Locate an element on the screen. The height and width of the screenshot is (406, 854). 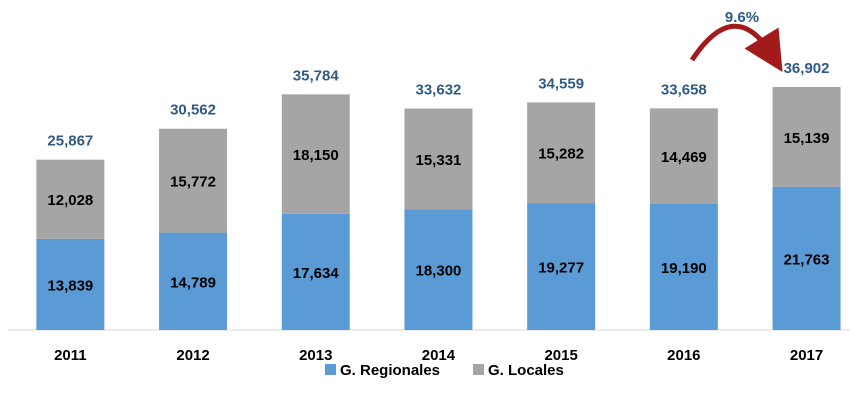
value-label: 15,139 is located at coordinates (807, 138).